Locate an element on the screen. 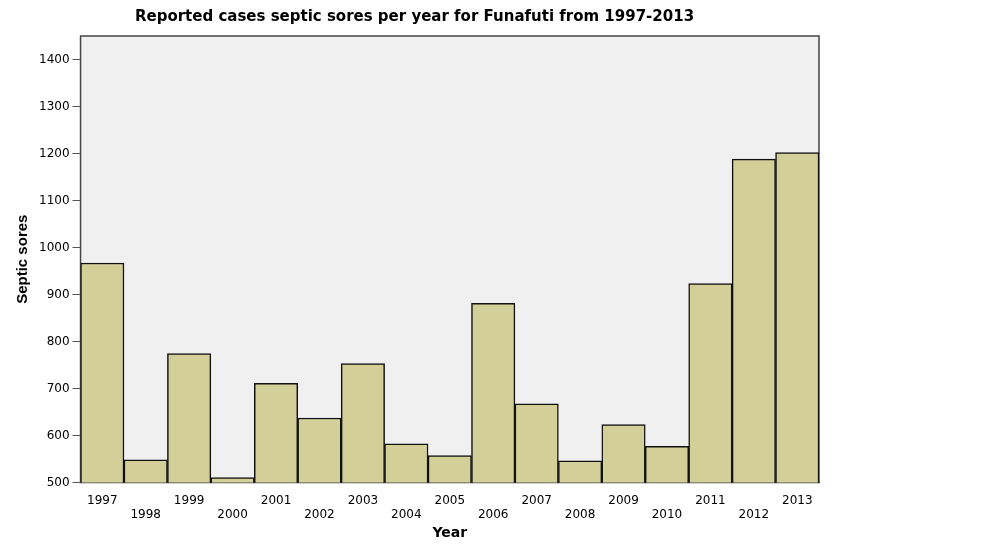 The height and width of the screenshot is (546, 1004). x-tick-label: 2005 is located at coordinates (450, 499).